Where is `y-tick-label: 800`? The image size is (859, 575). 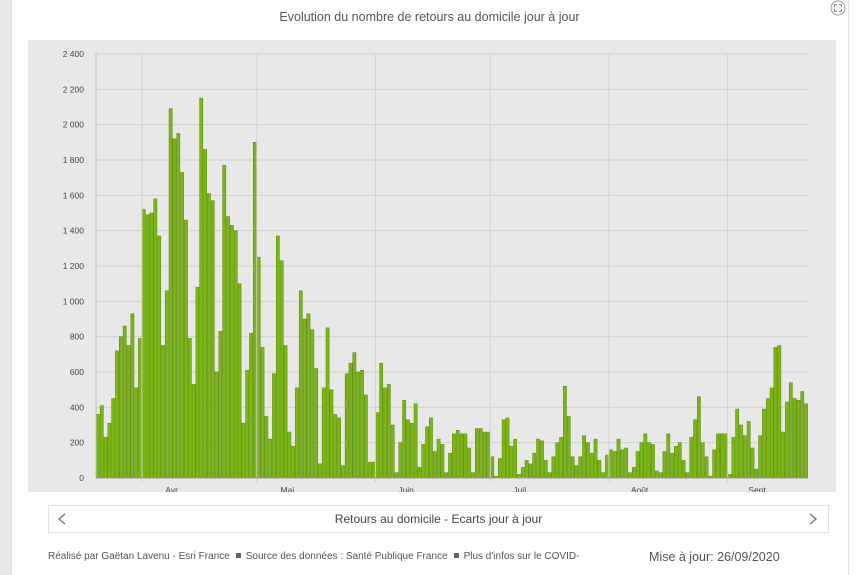
y-tick-label: 800 is located at coordinates (77, 337).